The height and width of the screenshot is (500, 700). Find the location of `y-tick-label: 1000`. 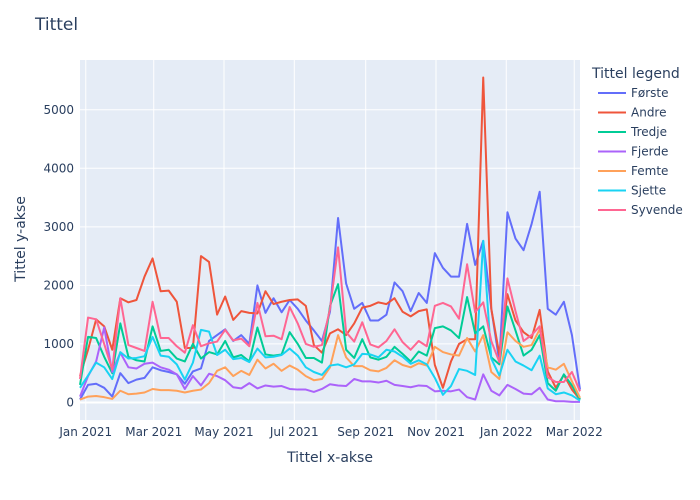

y-tick-label: 1000 is located at coordinates (58, 344).